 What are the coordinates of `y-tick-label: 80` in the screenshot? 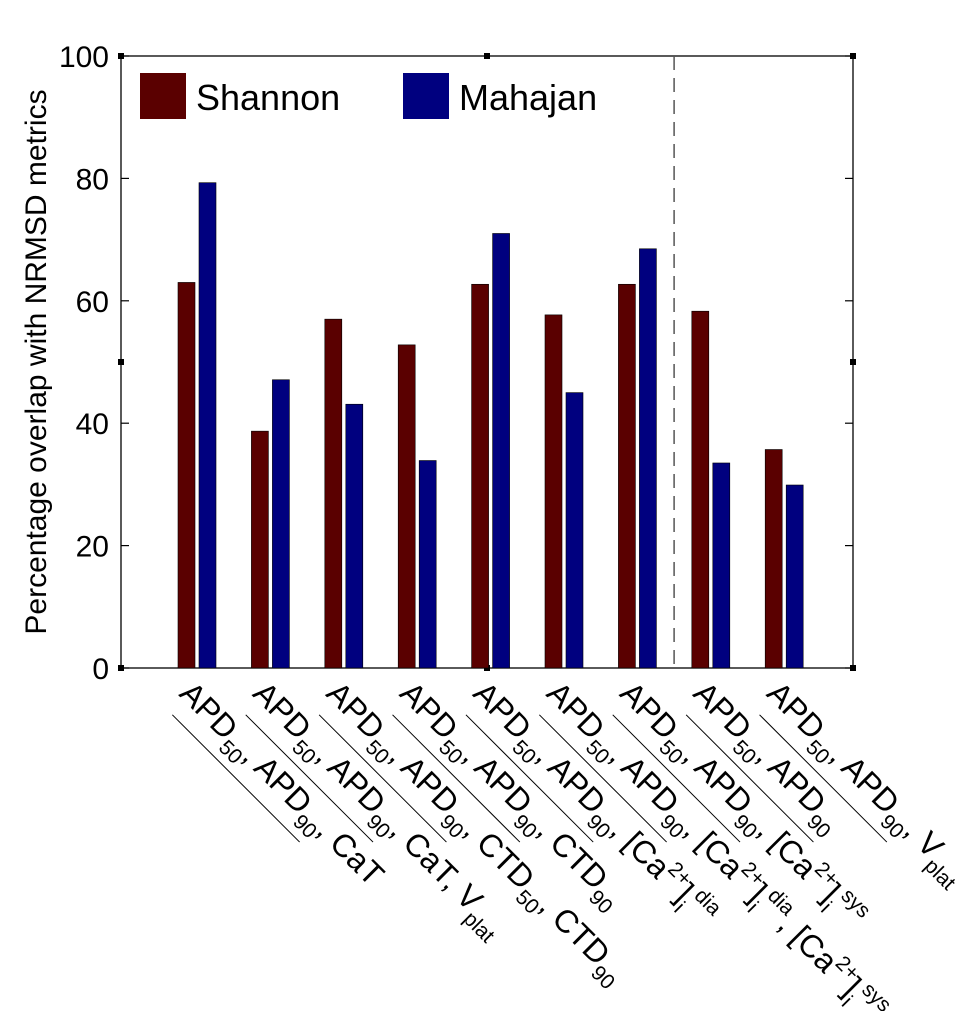 It's located at (92, 179).